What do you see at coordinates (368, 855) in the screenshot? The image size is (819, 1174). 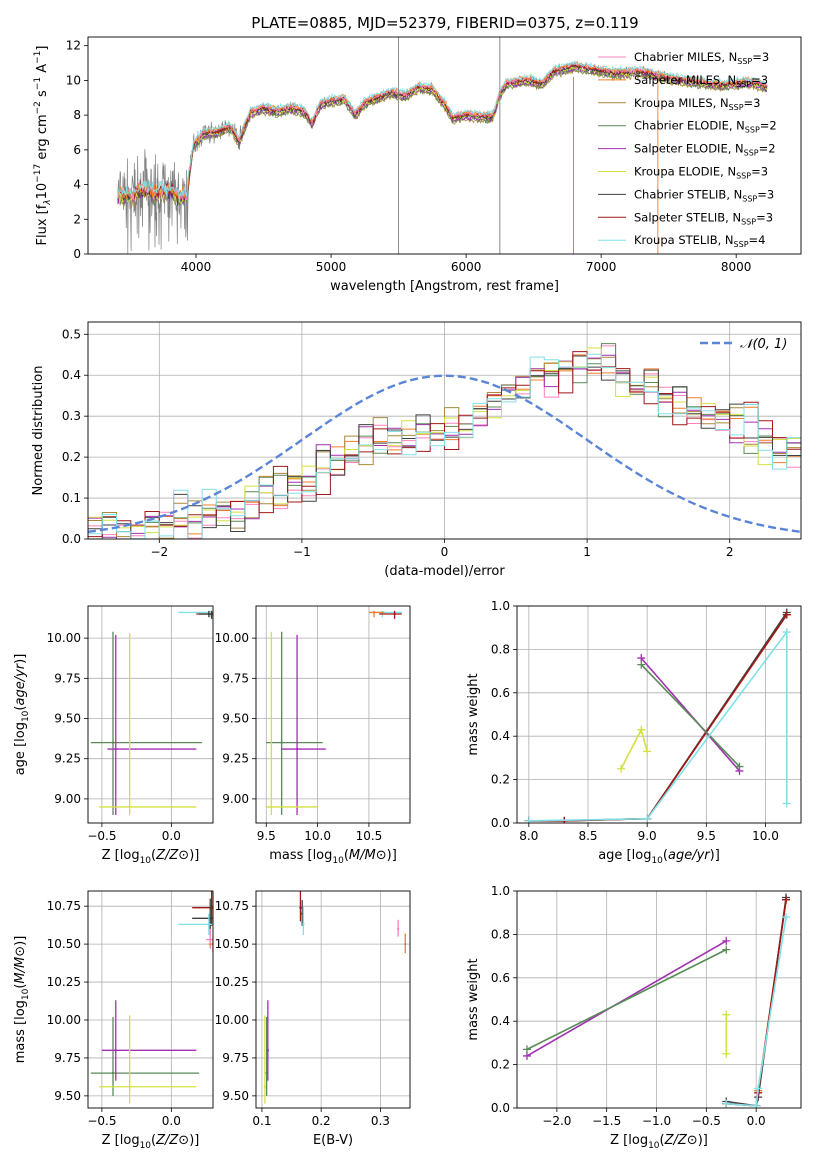 I see `age_vs_mass-xlabel-part: M/M⊙` at bounding box center [368, 855].